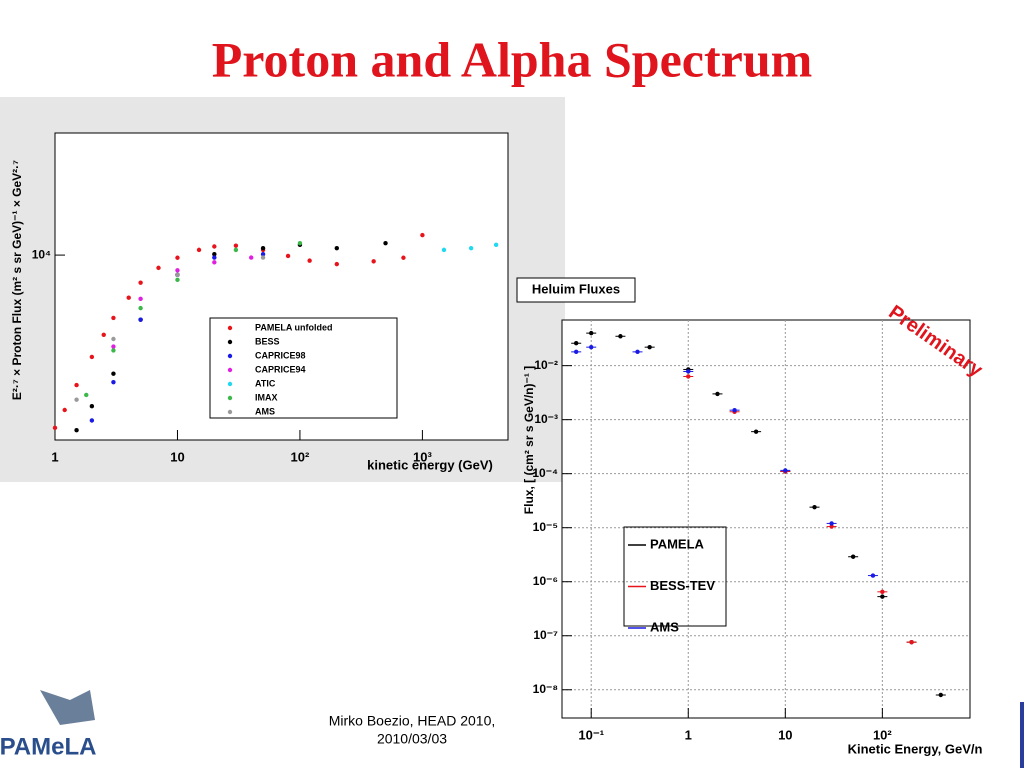 This screenshot has width=1024, height=768. I want to click on y-tick-label: 10⁻², so click(546, 365).